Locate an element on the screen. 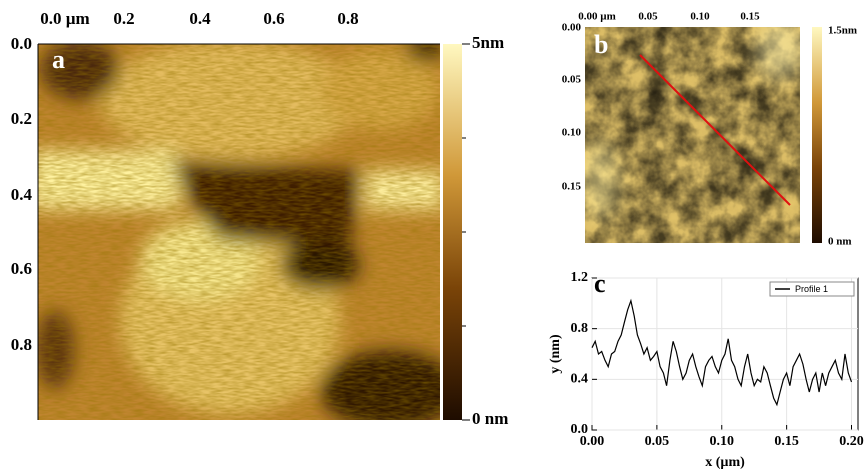 This screenshot has height=470, width=866. panel-label: c is located at coordinates (600, 283).